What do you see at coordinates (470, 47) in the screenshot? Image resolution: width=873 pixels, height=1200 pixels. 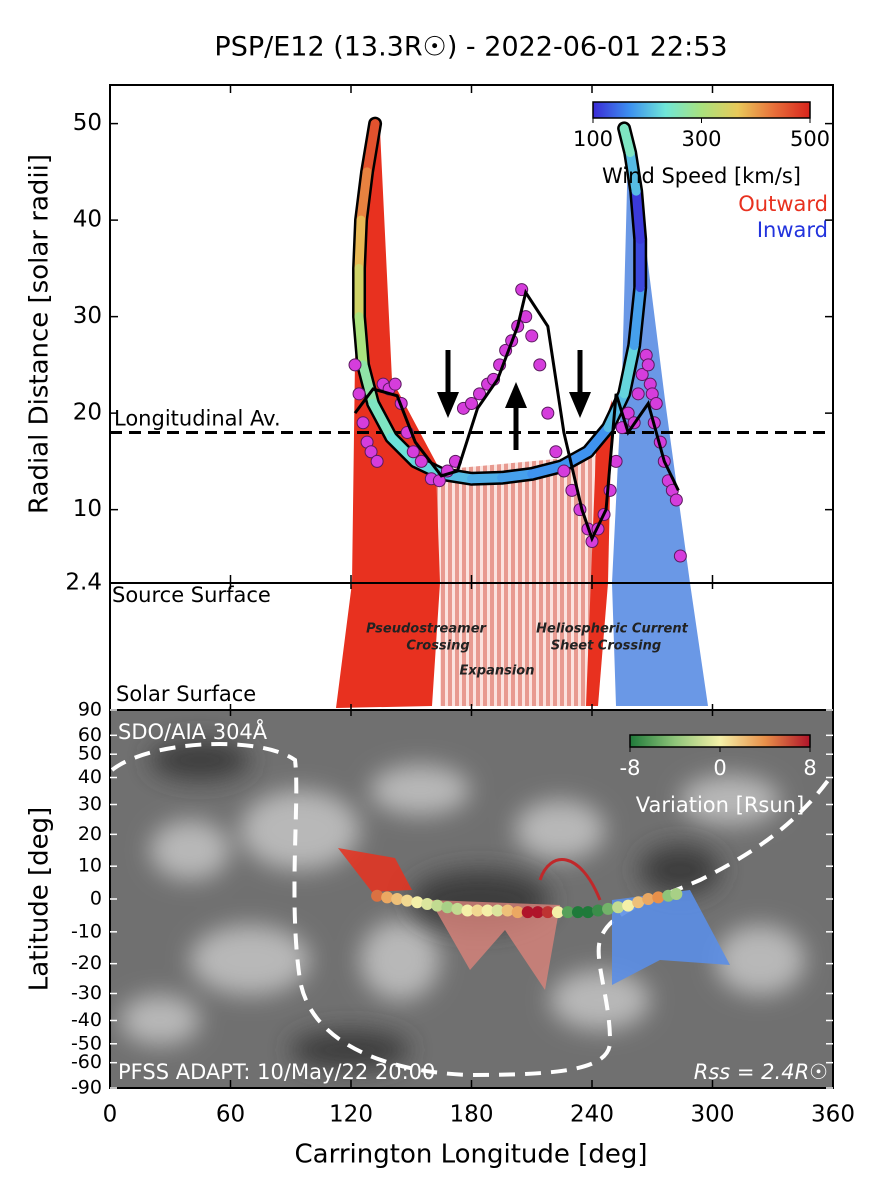 I see `chart-title: PSP/E12 (13.3R☉) - 2022-06-01 22:53` at bounding box center [470, 47].